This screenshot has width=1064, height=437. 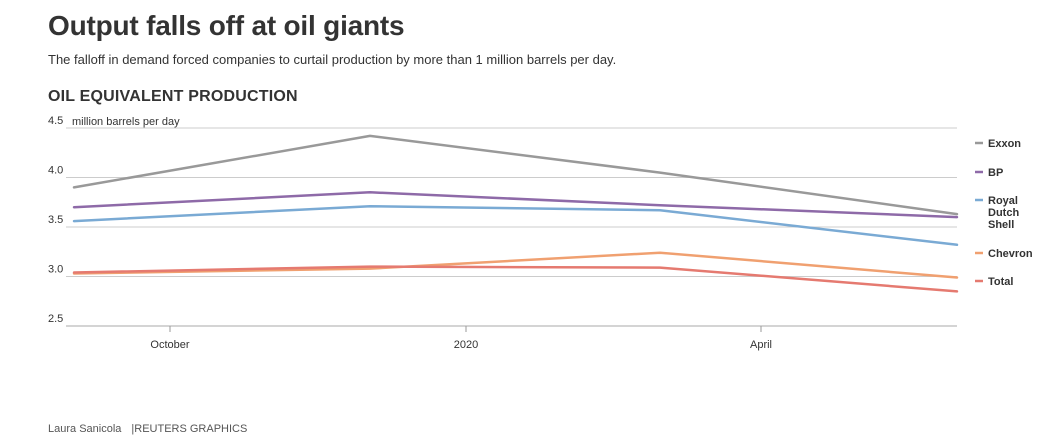 I want to click on x-tick-label: 2020, so click(x=466, y=345).